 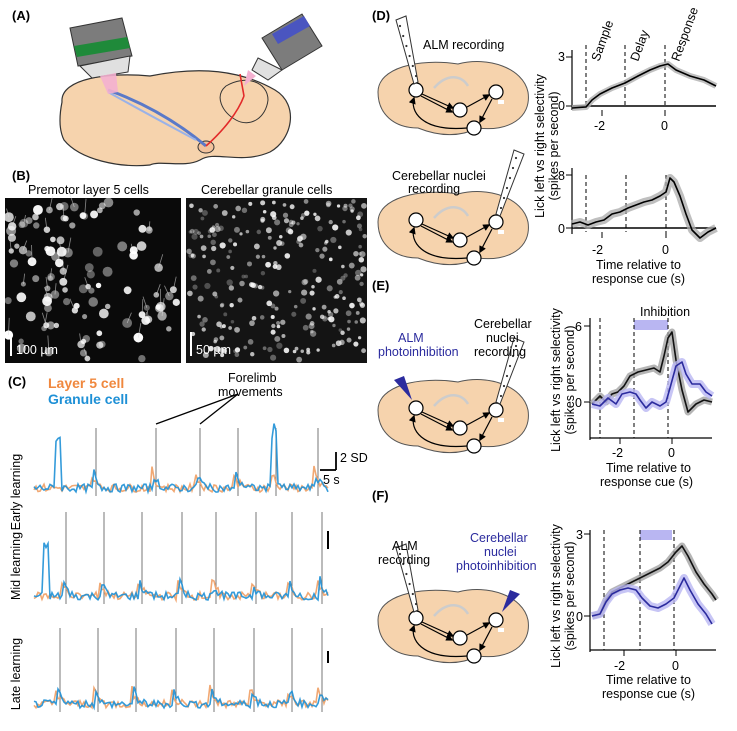 What do you see at coordinates (496, 566) in the screenshot?
I see `f-stim-3: photoinhibition` at bounding box center [496, 566].